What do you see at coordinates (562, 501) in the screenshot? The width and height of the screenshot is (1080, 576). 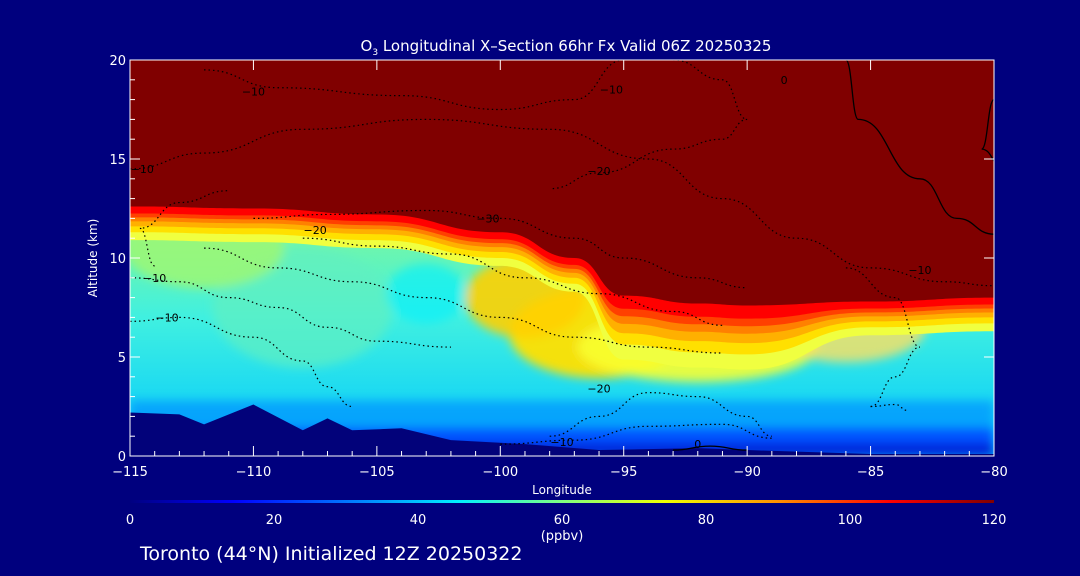 I see `colorbar` at bounding box center [562, 501].